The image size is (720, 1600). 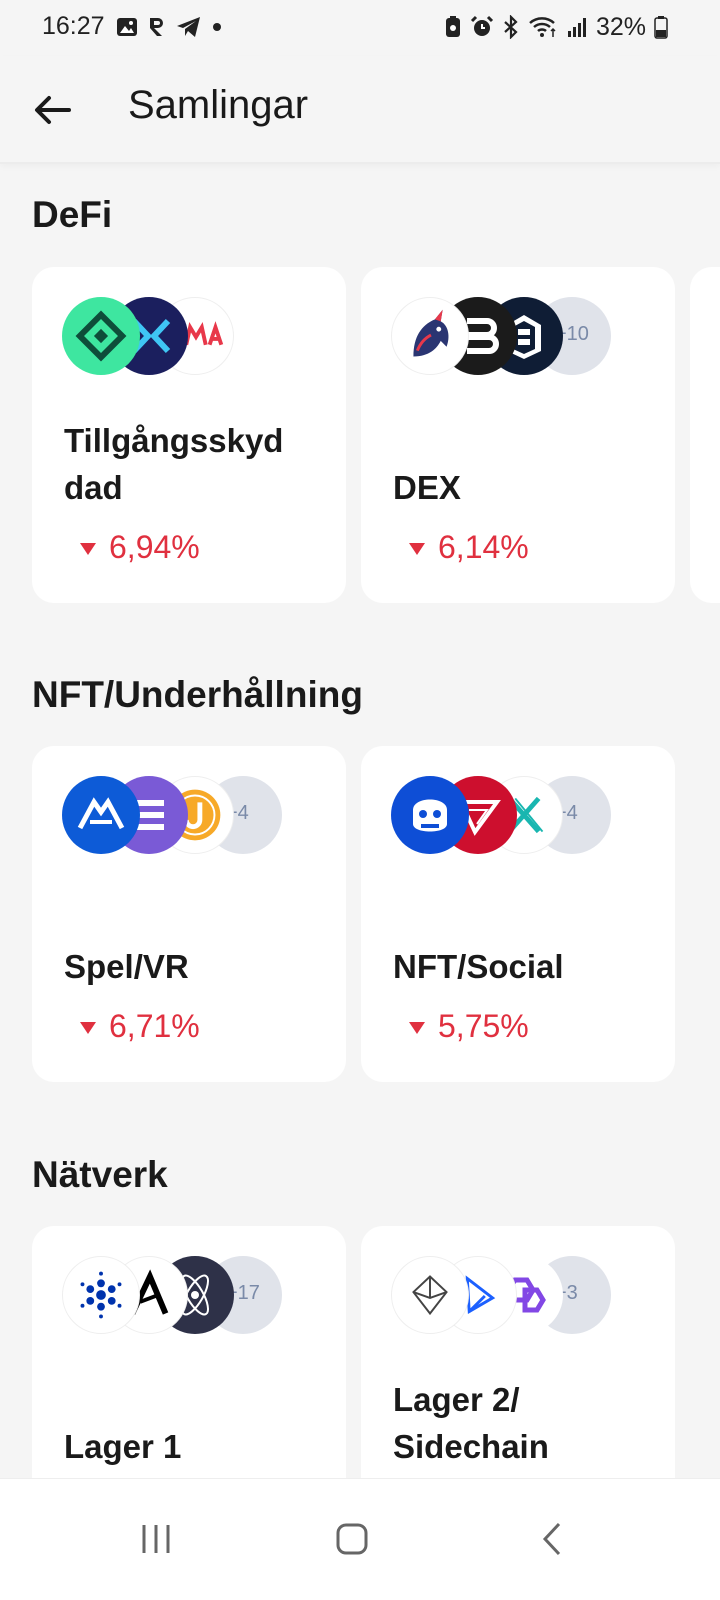 I want to click on card-change: 6,14%, so click(x=469, y=547).